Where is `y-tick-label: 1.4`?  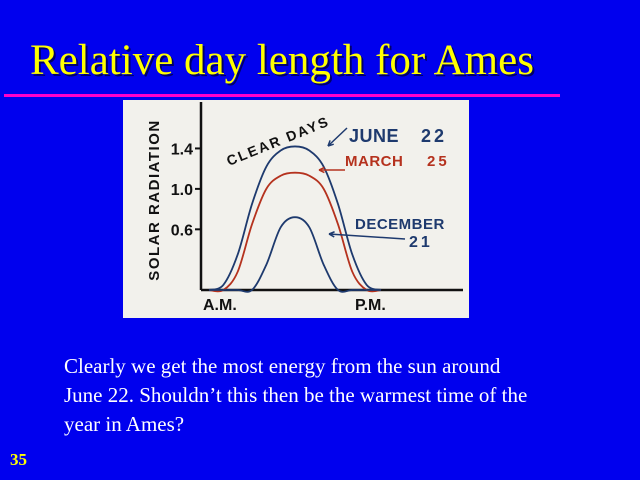 y-tick-label: 1.4 is located at coordinates (182, 149).